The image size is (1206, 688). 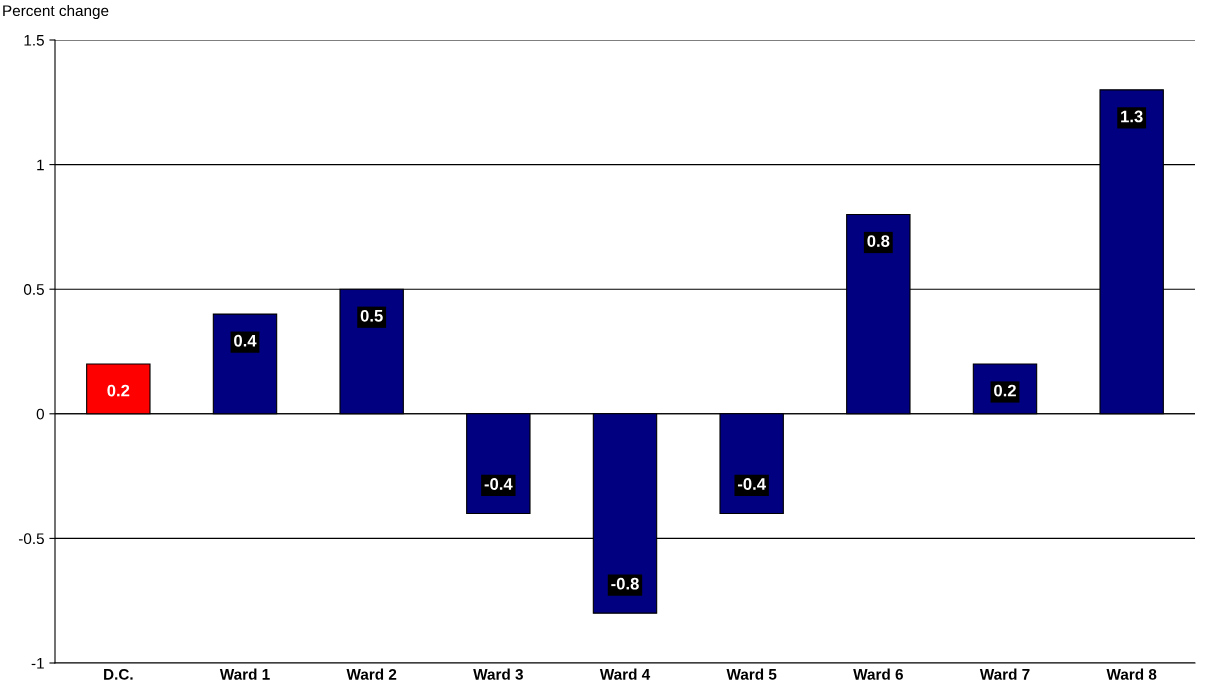 I want to click on data-label: 0.5, so click(x=371, y=315).